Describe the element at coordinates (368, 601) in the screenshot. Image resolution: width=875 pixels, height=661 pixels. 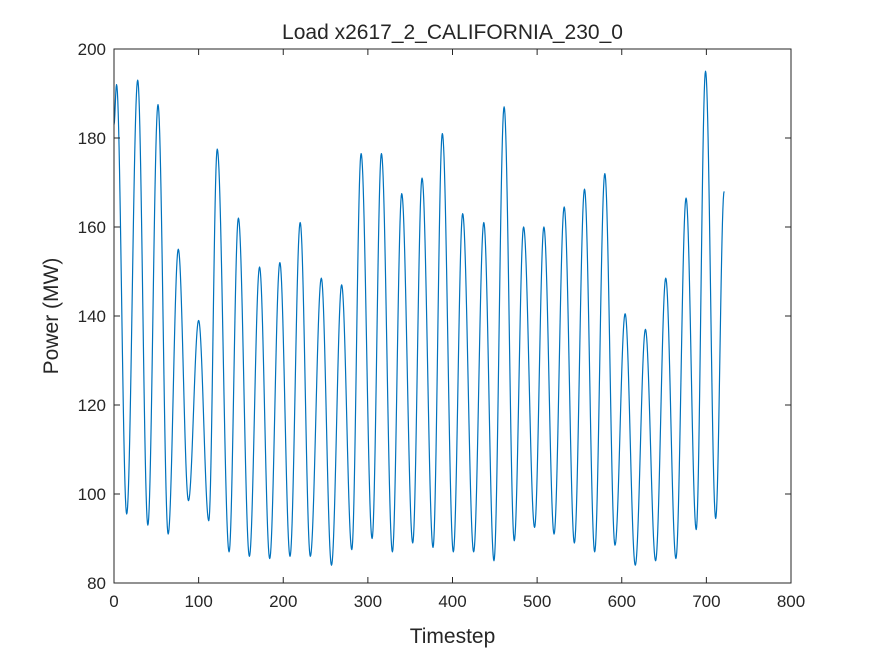
I see `x-tick-label: 300` at that location.